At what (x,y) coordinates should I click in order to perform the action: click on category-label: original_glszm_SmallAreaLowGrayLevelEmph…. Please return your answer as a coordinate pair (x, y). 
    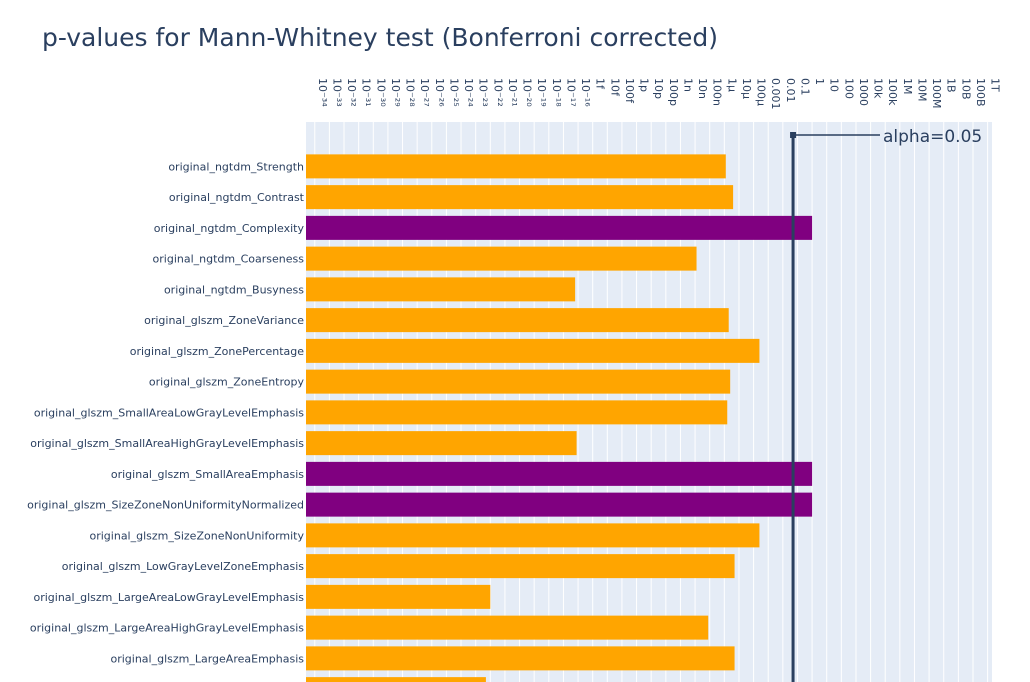
    Looking at the image, I should click on (169, 412).